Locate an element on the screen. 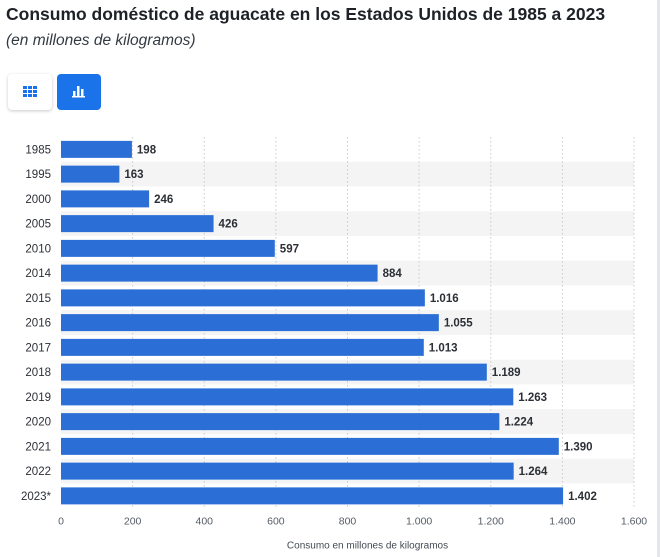 This screenshot has width=660, height=557. bar-value-label: 426 is located at coordinates (228, 225).